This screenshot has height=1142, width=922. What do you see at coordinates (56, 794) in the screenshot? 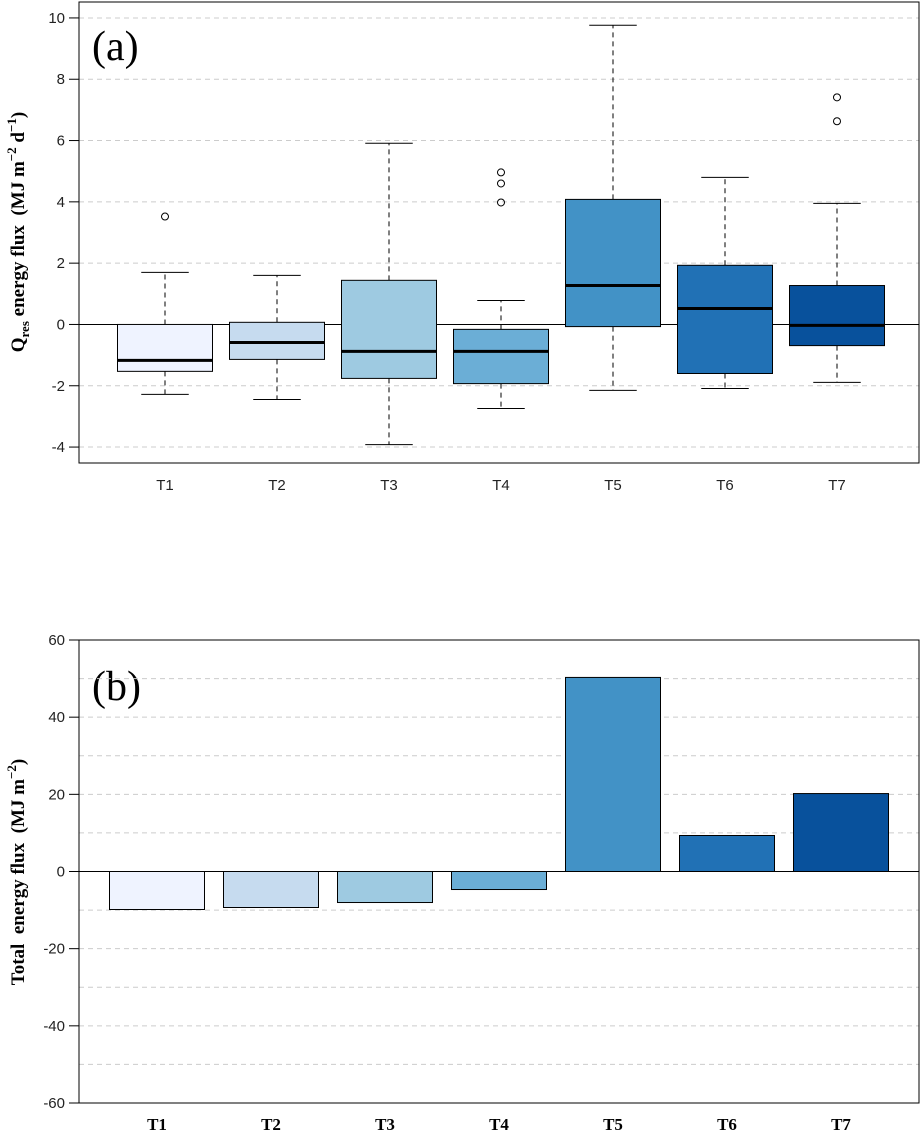
I see `y-tick-label: 20` at bounding box center [56, 794].